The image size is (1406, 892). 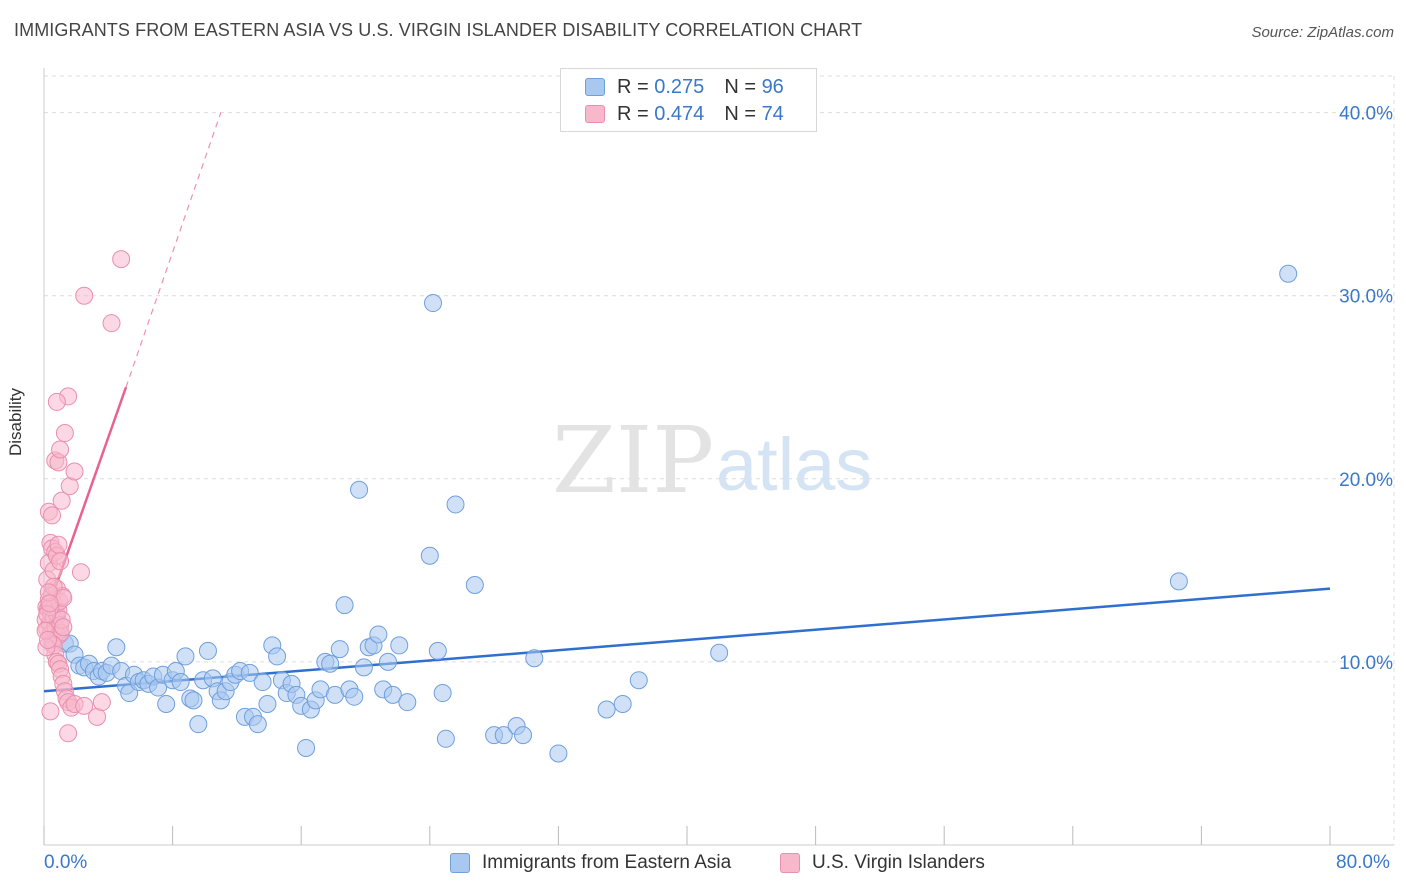 I want to click on legend-r-value: 0.474, so click(x=679, y=113).